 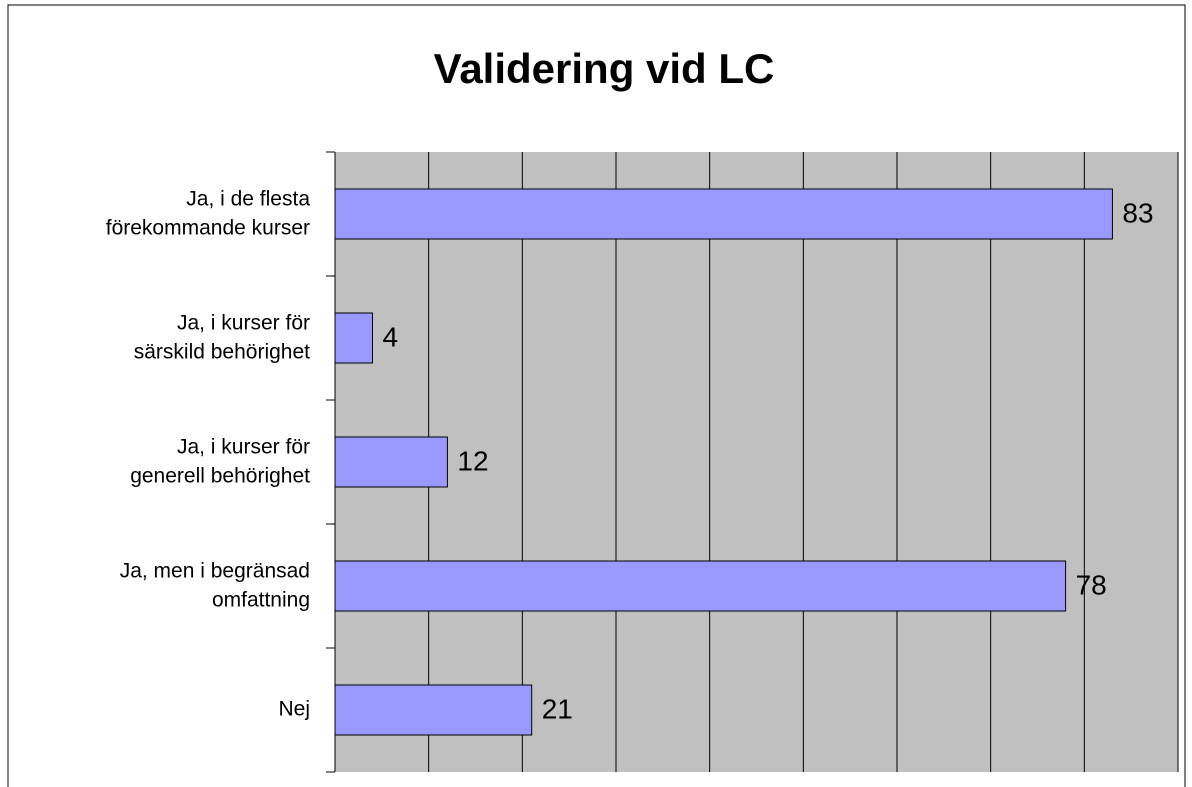 I want to click on y-tick-label: Ja, men i begränsad omfattning, so click(x=215, y=585).